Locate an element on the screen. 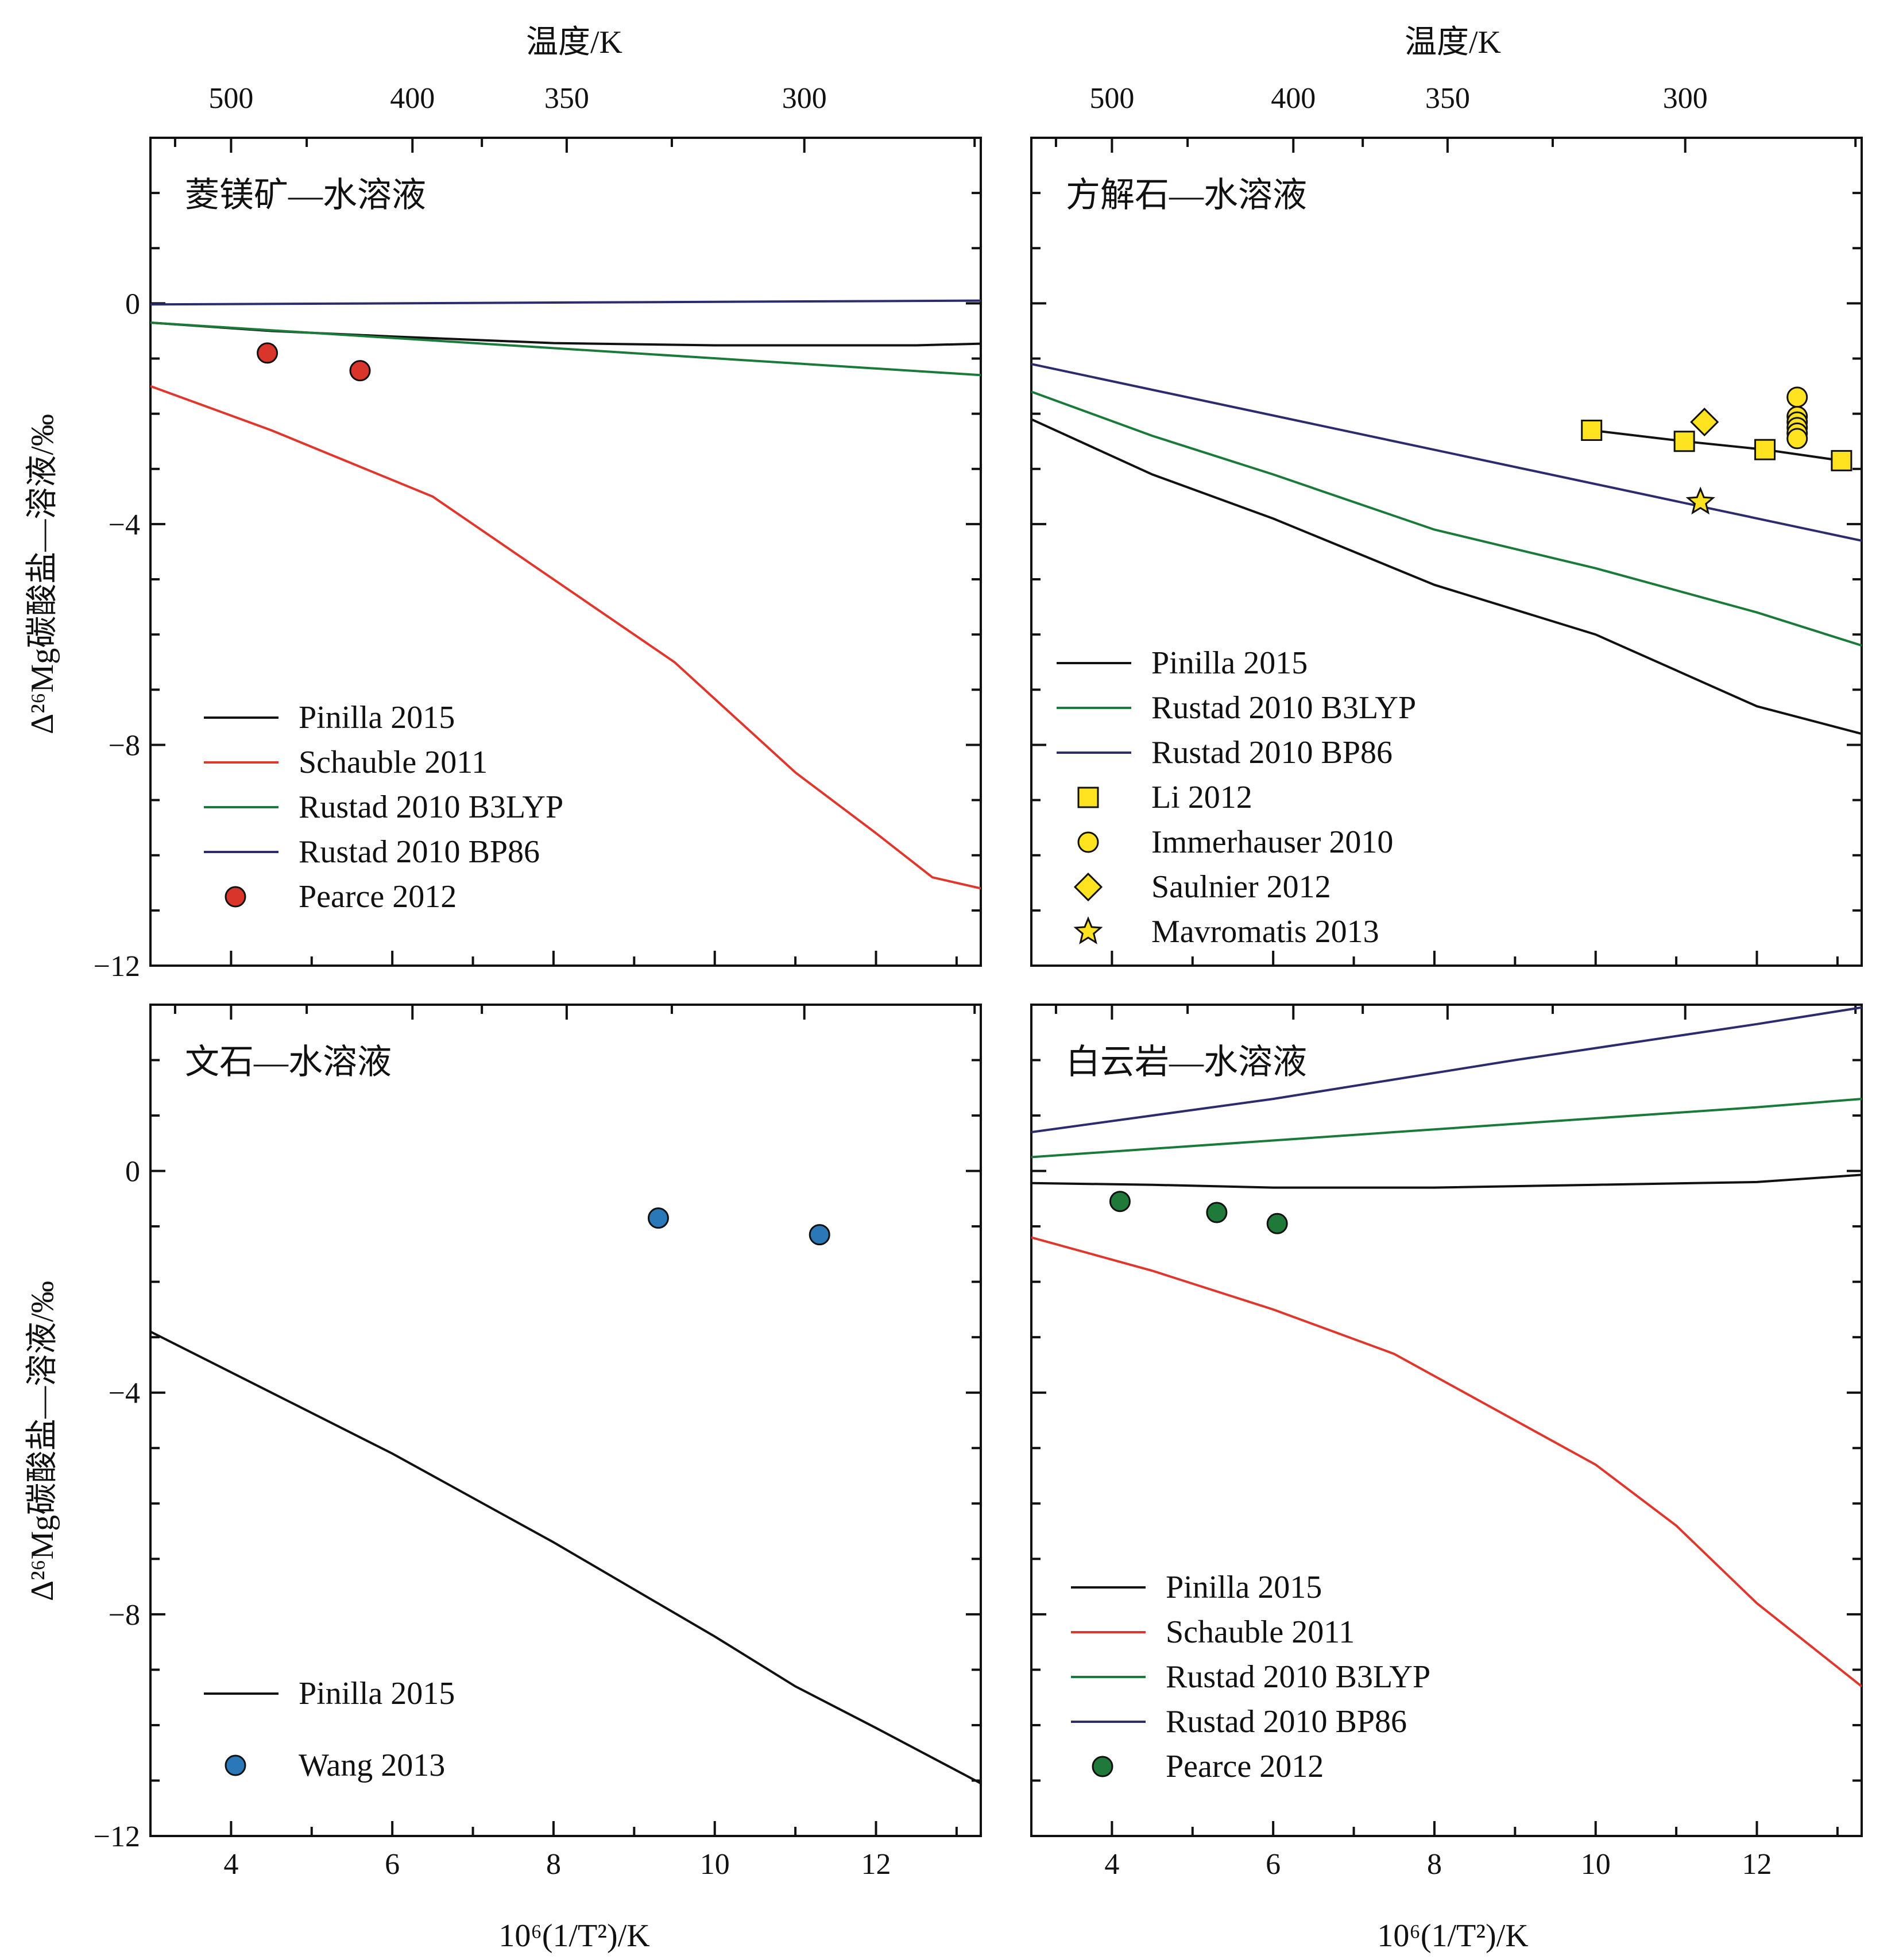  bottom-axis-title-left: 10⁶(1/T²)/K is located at coordinates (573, 1936).